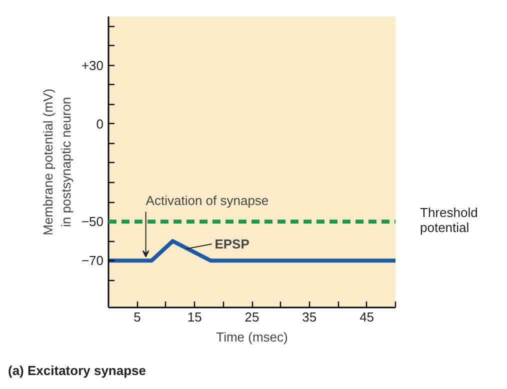 This screenshot has height=389, width=507. Describe the element at coordinates (309, 317) in the screenshot. I see `x-tick-label: 35` at that location.